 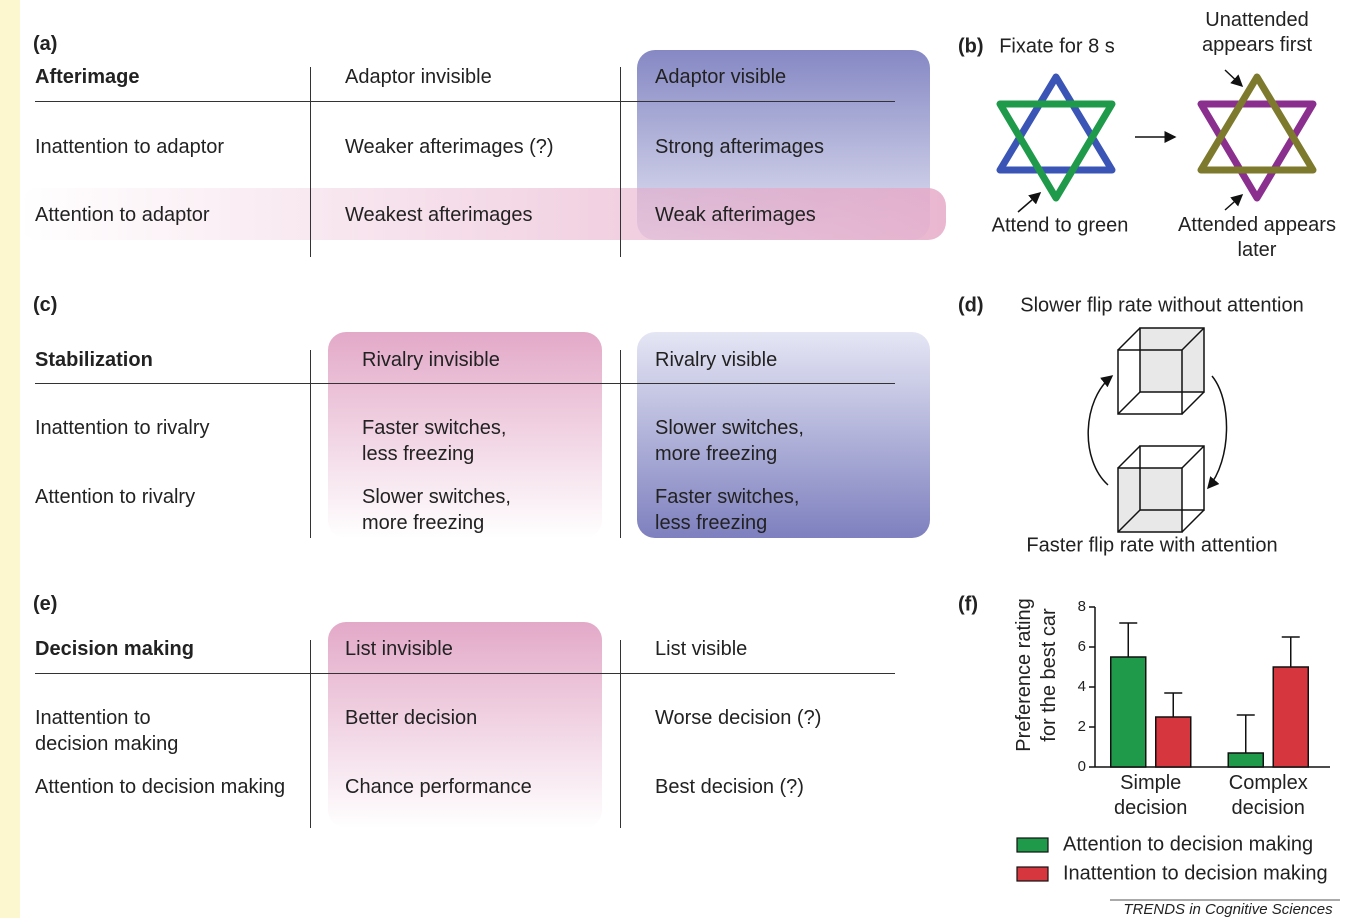 I want to click on column-header: Rivalry visible, so click(x=716, y=360).